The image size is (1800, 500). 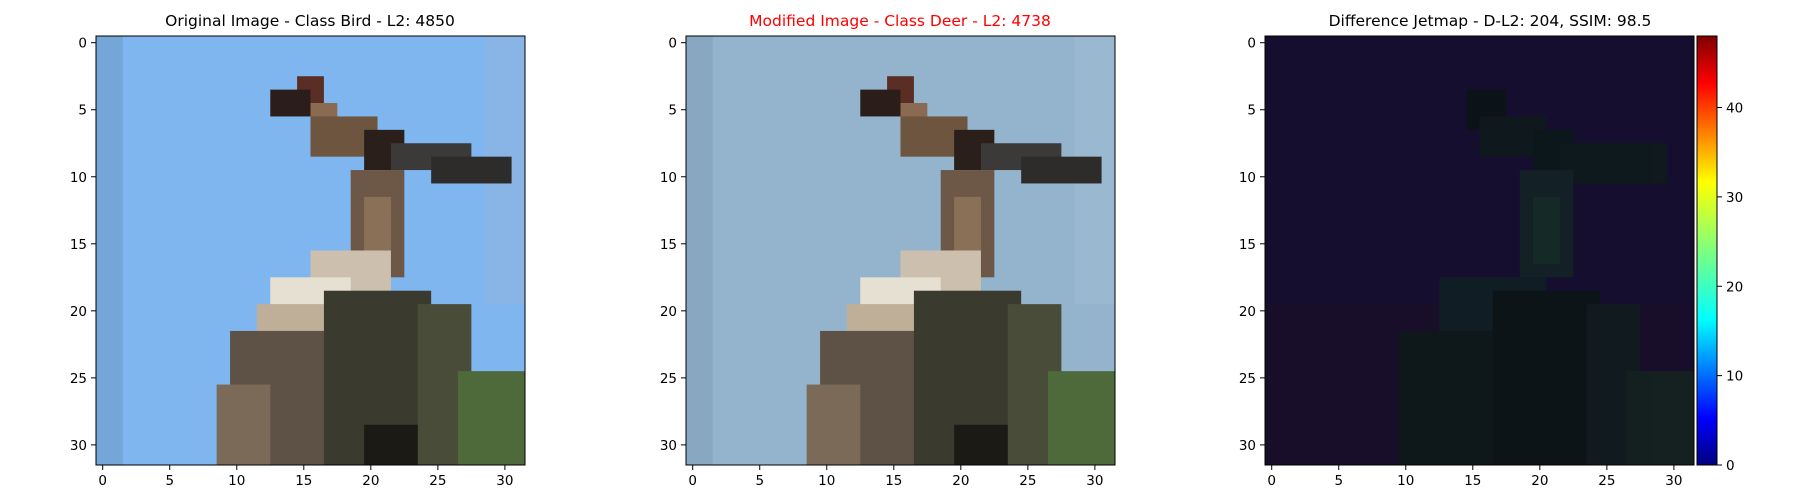 What do you see at coordinates (310, 21) in the screenshot?
I see `panel-title-original: Original Image - Class Bird - L2: 4850` at bounding box center [310, 21].